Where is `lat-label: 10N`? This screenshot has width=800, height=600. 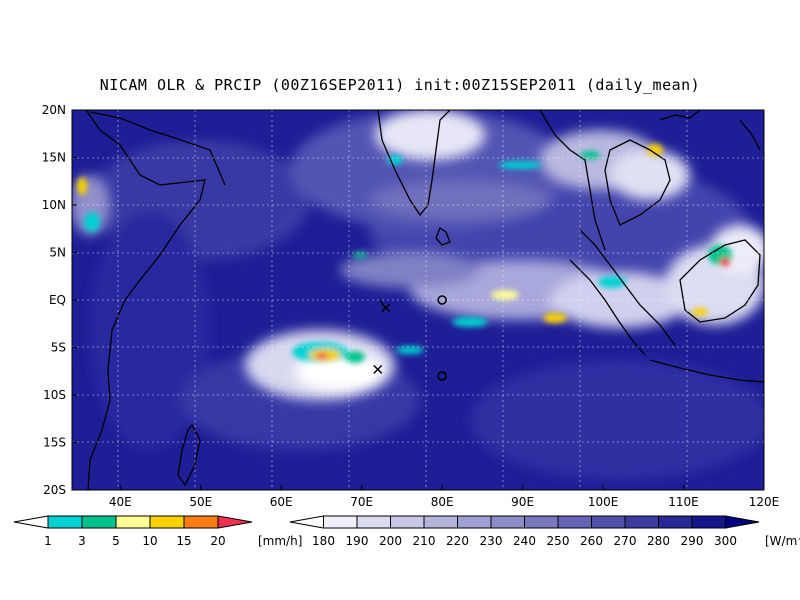 lat-label: 10N is located at coordinates (54, 205).